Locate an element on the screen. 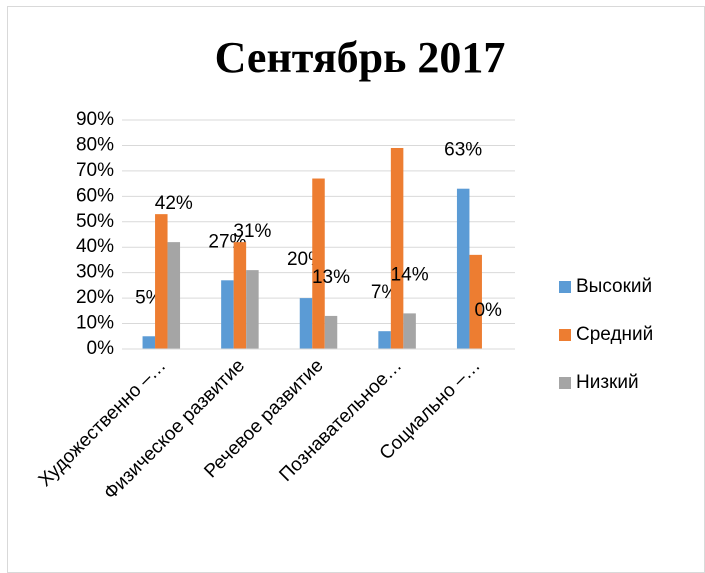 The width and height of the screenshot is (705, 573). data-label: 13% is located at coordinates (331, 277).